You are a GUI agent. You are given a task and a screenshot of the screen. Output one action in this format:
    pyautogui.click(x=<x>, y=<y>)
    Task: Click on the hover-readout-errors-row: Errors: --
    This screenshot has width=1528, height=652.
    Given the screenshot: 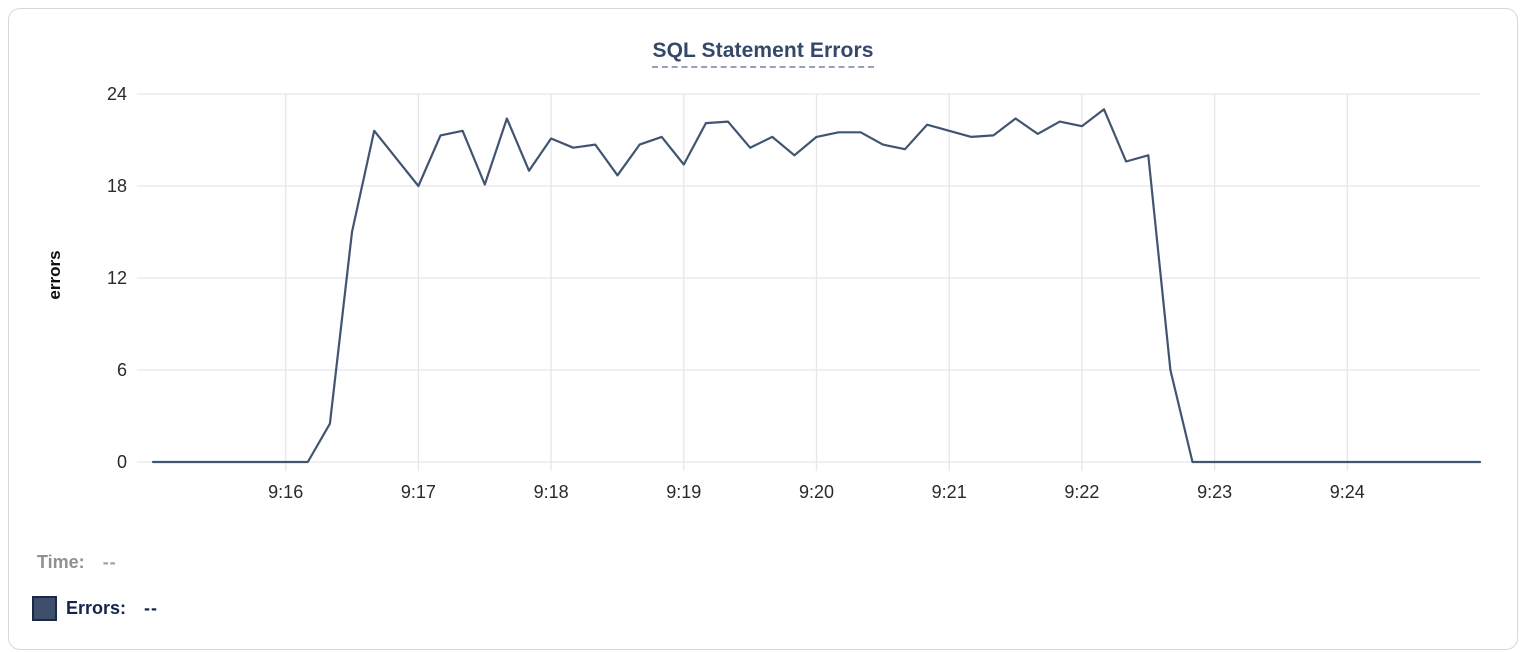 What is the action you would take?
    pyautogui.click(x=95, y=608)
    